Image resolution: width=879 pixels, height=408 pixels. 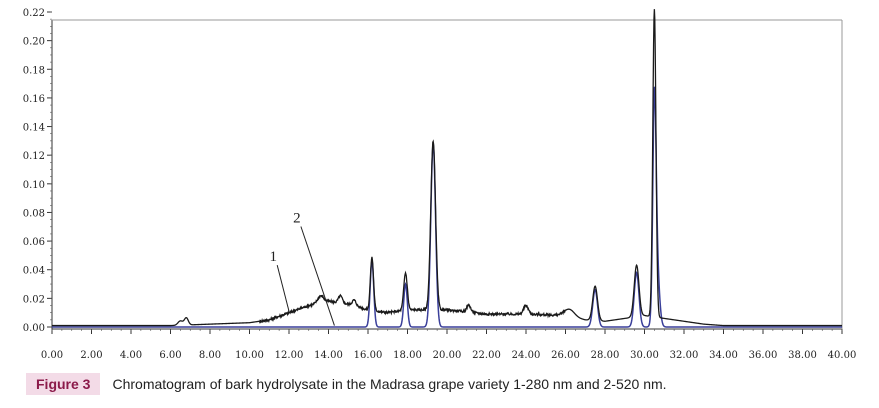 What do you see at coordinates (447, 355) in the screenshot?
I see `x-tick-label: 20.00` at bounding box center [447, 355].